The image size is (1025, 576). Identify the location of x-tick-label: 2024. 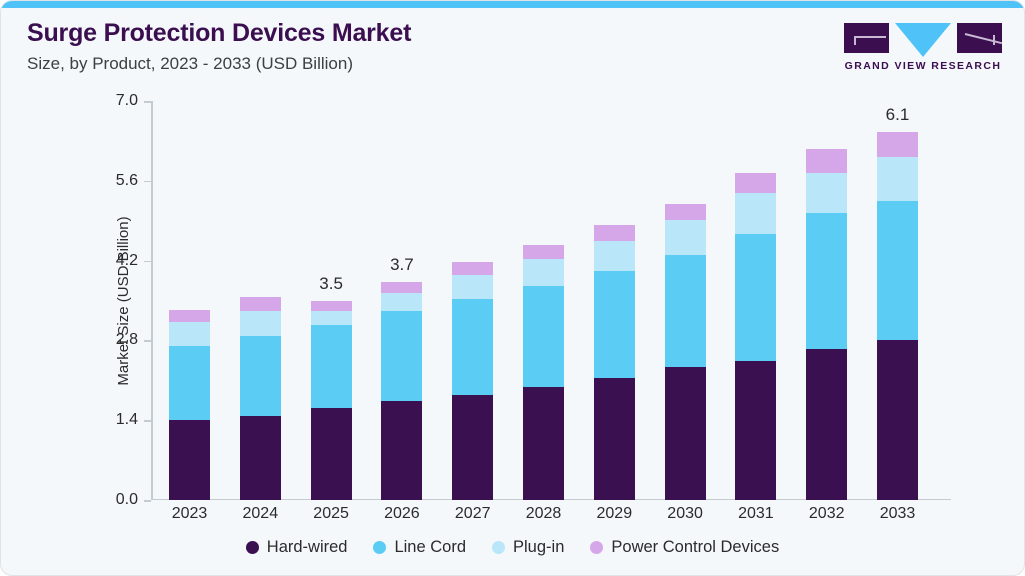
(260, 513).